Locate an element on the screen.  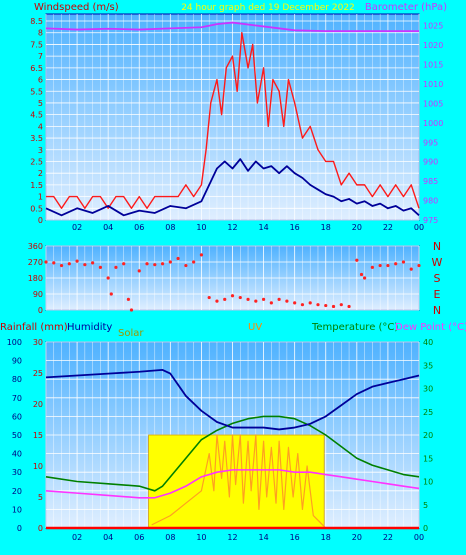
wind-y-tick-label: 8 is located at coordinates (40, 33).